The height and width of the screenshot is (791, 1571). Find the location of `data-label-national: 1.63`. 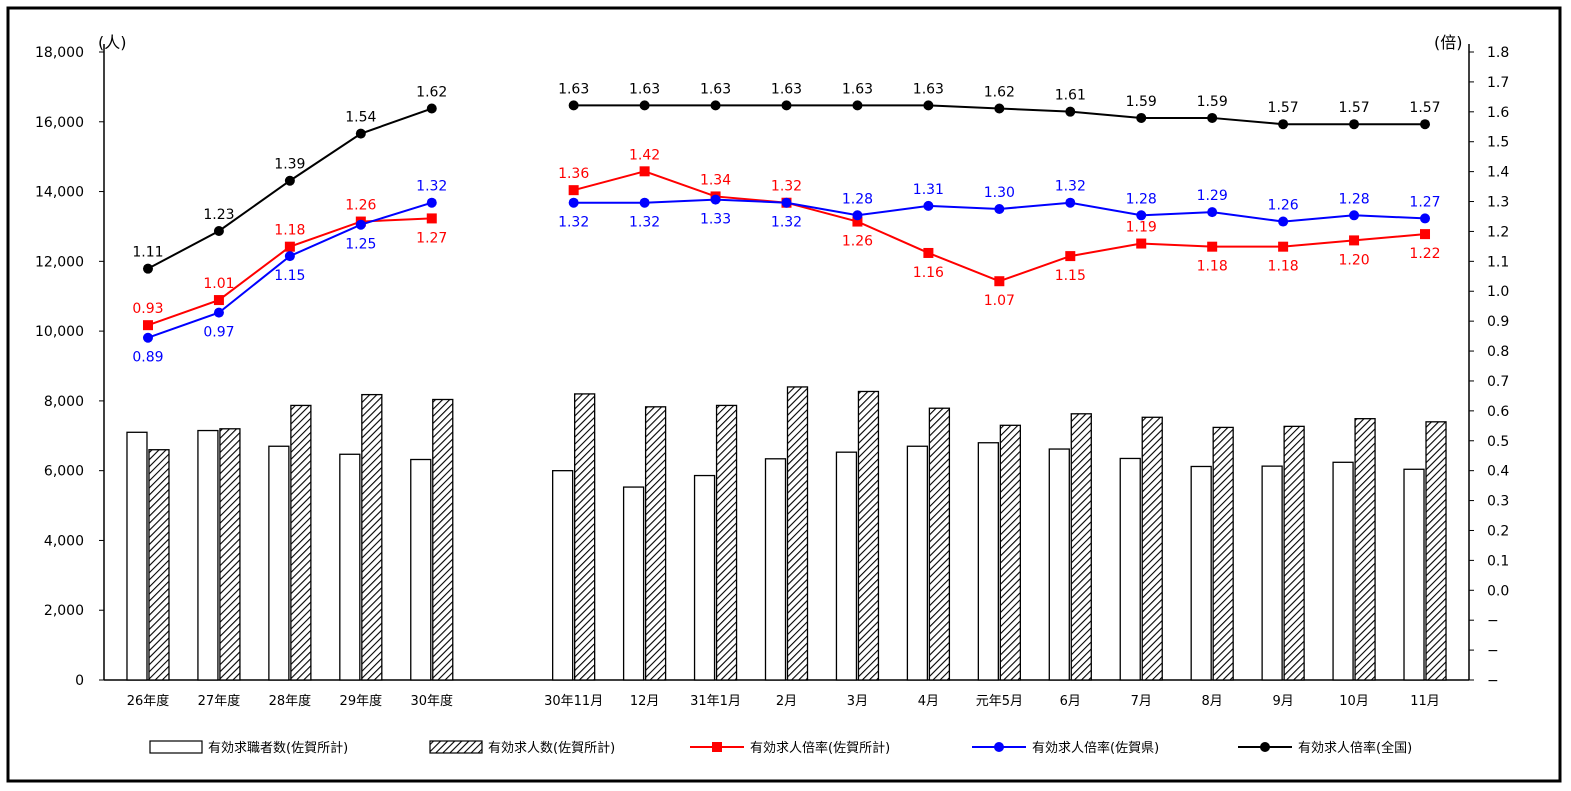

data-label-national: 1.63 is located at coordinates (928, 89).